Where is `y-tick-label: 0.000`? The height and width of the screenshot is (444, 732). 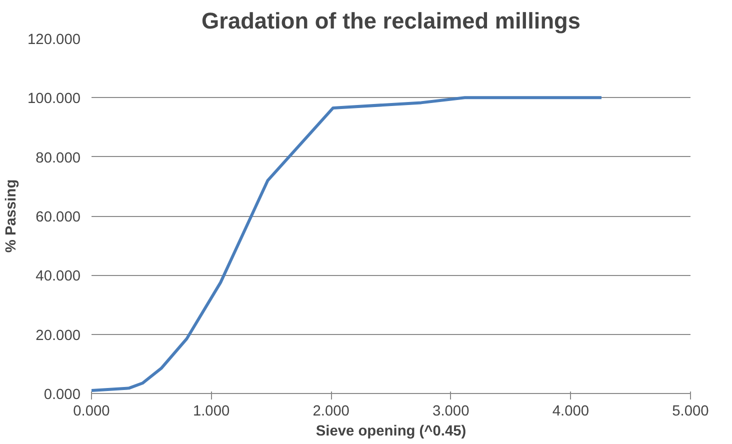
y-tick-label: 0.000 is located at coordinates (62, 395).